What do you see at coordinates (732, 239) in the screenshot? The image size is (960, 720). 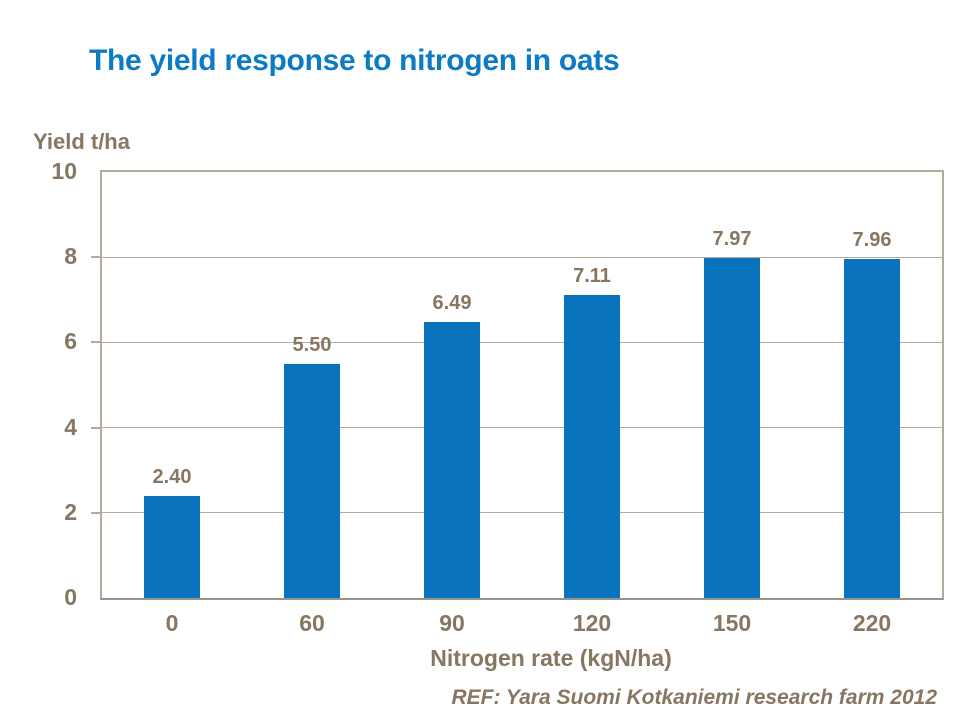 I see `bar-value-label: 7.97` at bounding box center [732, 239].